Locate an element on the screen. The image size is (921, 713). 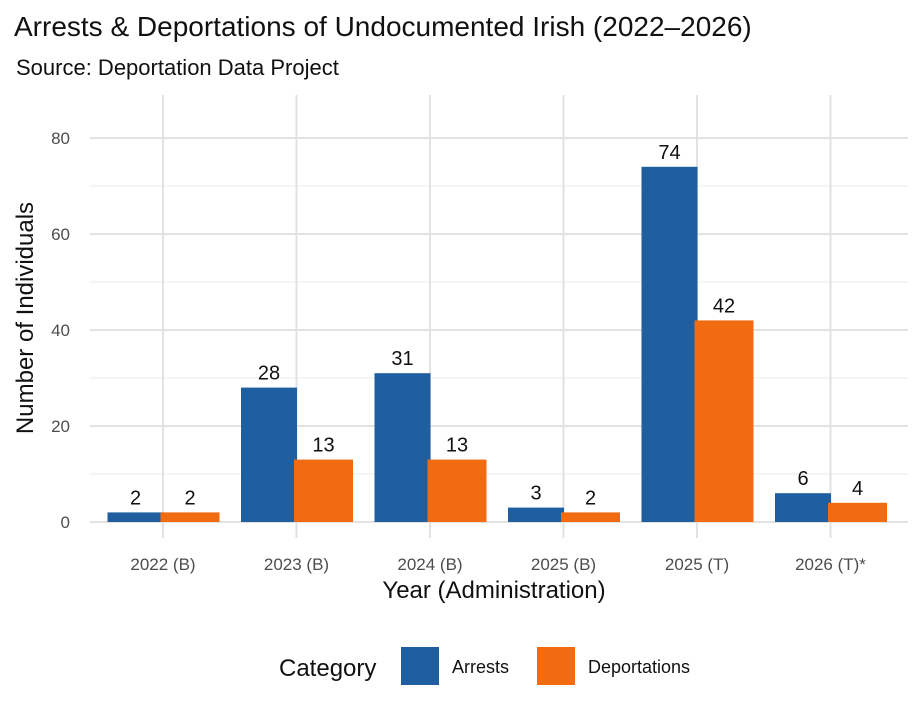
bar-value-label: 74 is located at coordinates (669, 153).